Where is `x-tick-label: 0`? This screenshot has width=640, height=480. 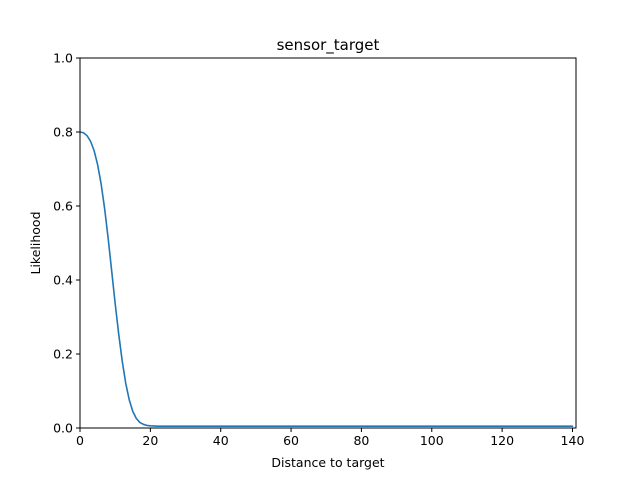
x-tick-label: 0 is located at coordinates (80, 440).